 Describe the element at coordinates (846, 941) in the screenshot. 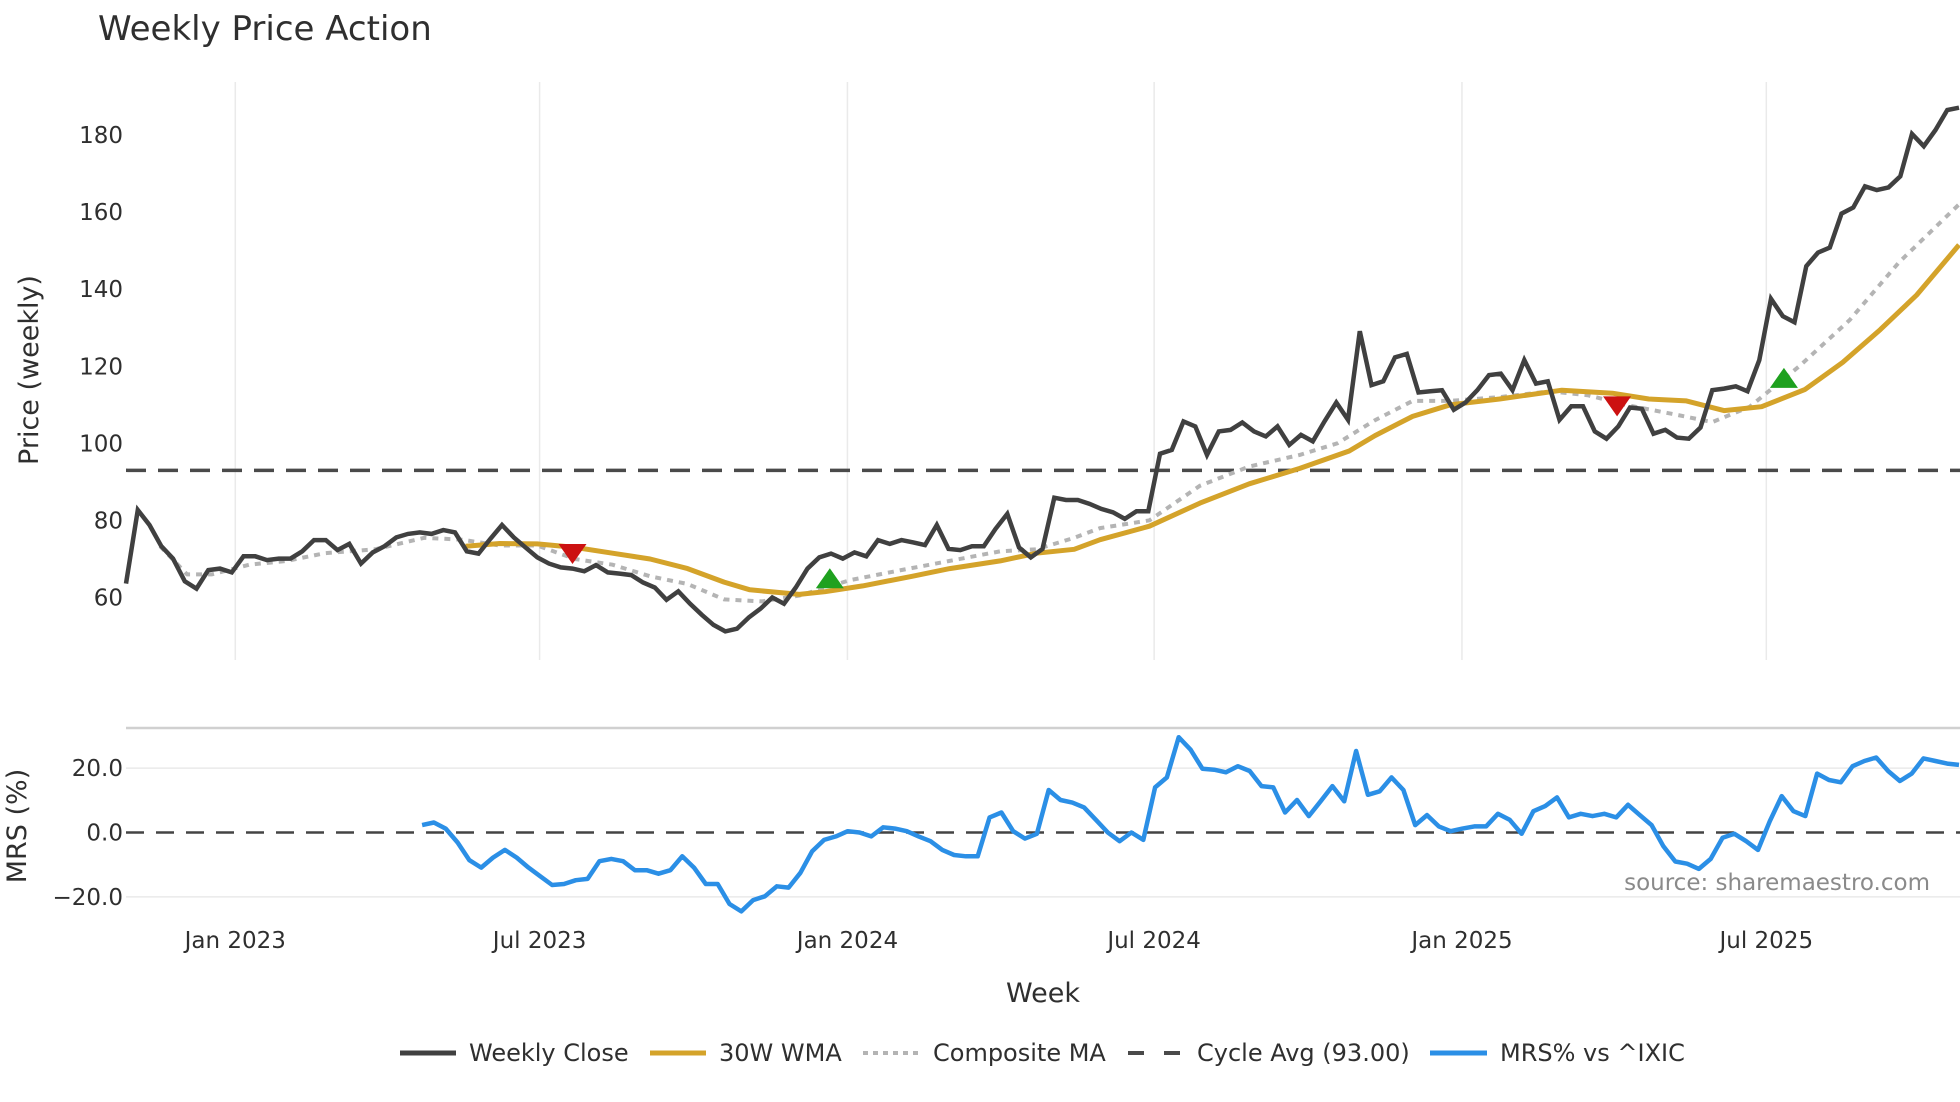

I see `x-tick-label: Jan 2024` at that location.